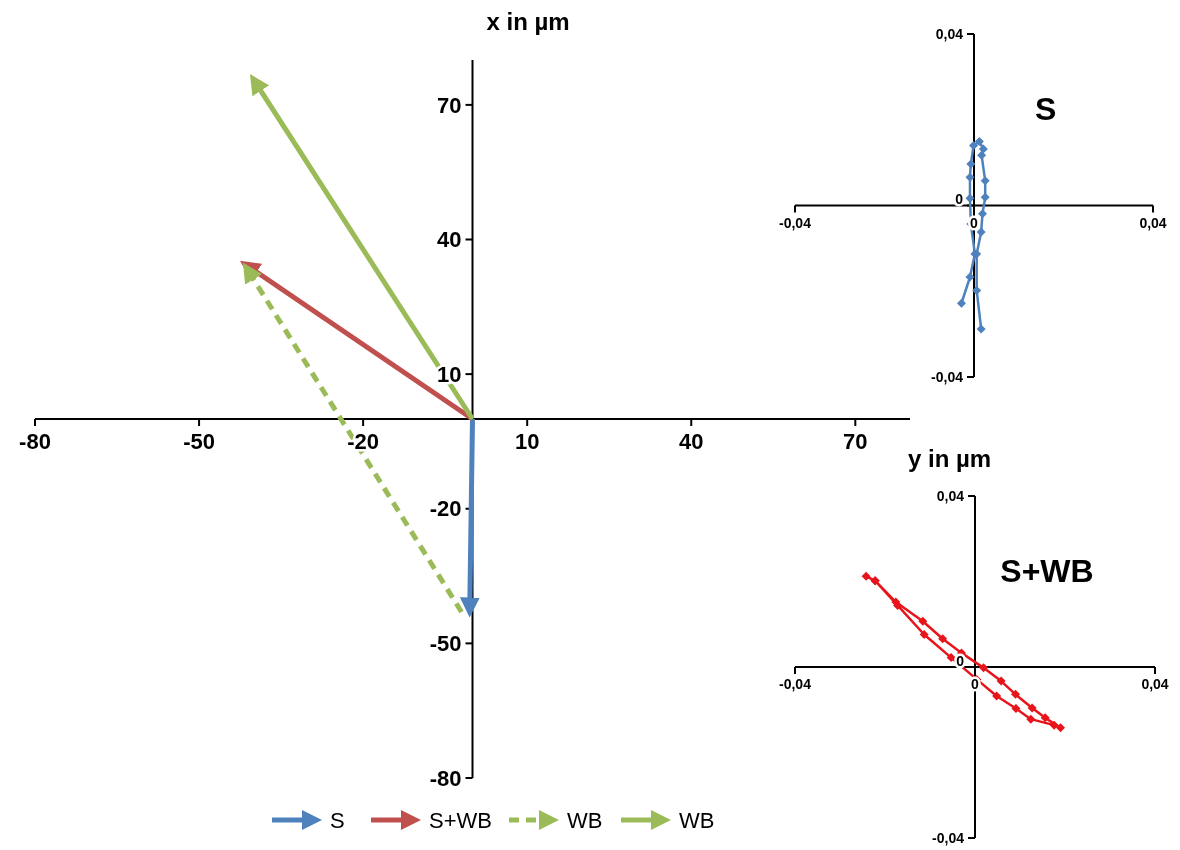  I want to click on y-tick-label: 70, so click(449, 105).